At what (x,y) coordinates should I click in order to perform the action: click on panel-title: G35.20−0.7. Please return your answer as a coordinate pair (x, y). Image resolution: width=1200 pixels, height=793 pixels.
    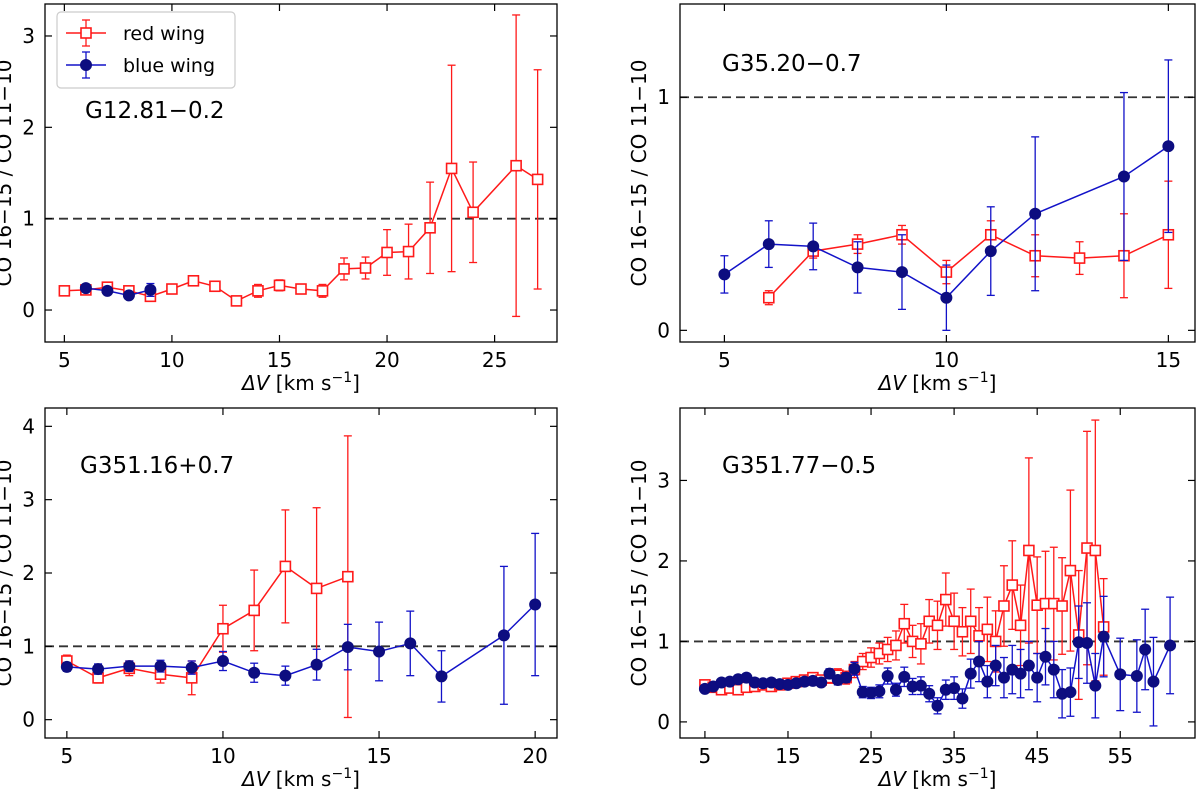
    Looking at the image, I should click on (792, 64).